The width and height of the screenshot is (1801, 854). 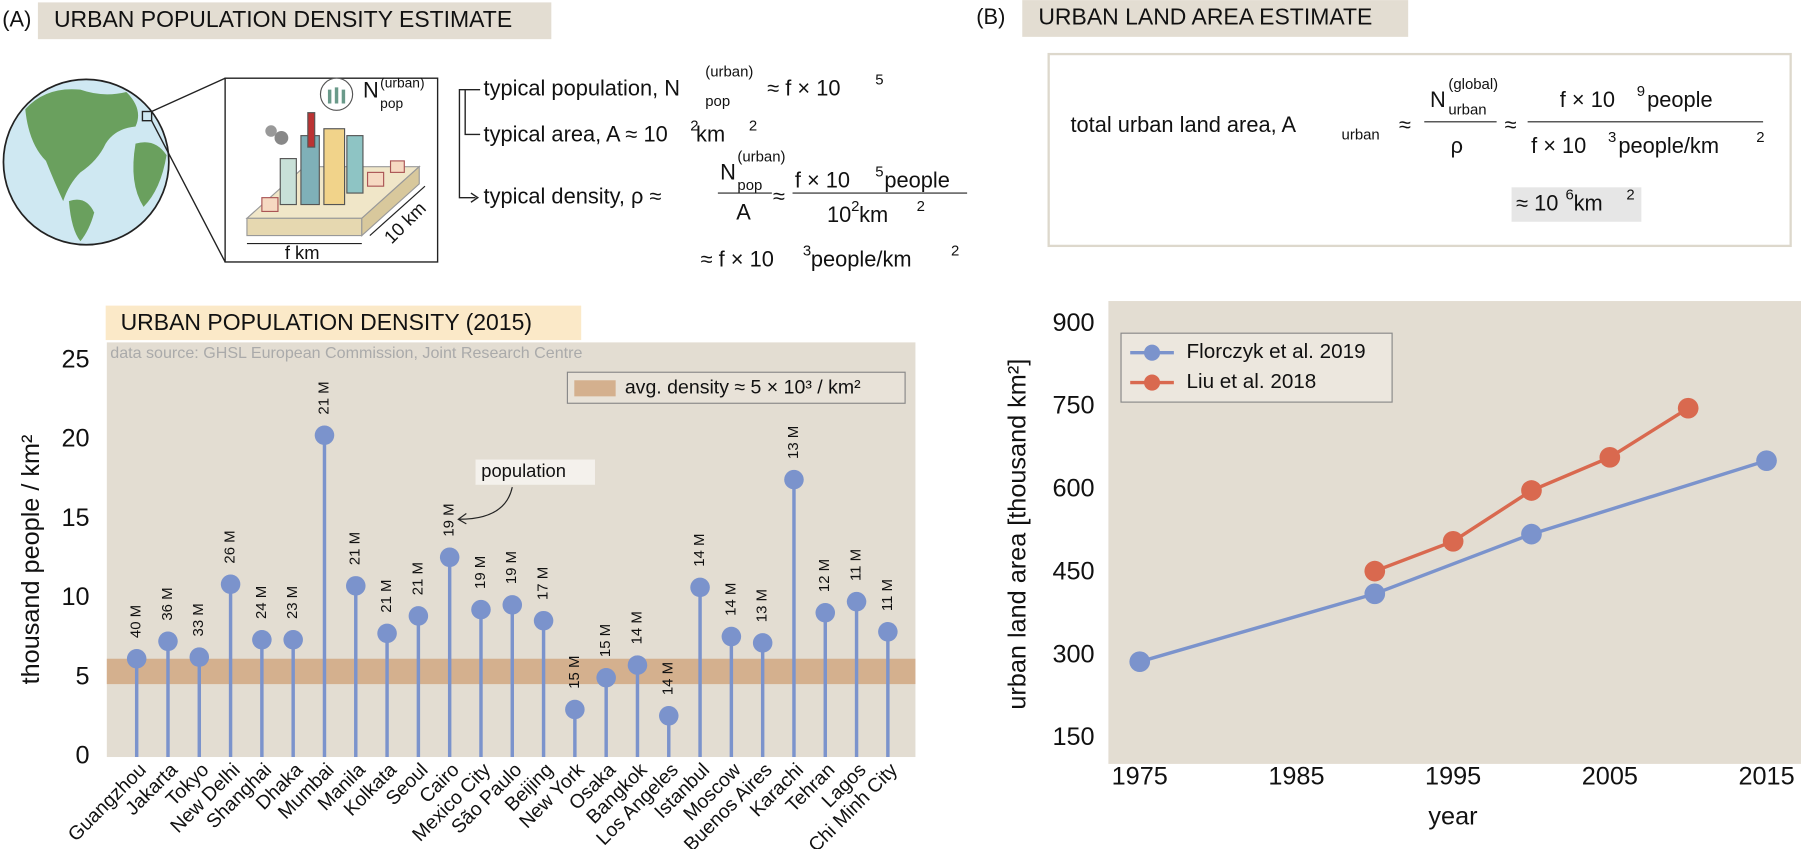 What do you see at coordinates (391, 103) in the screenshot?
I see `diagram-label: pop` at bounding box center [391, 103].